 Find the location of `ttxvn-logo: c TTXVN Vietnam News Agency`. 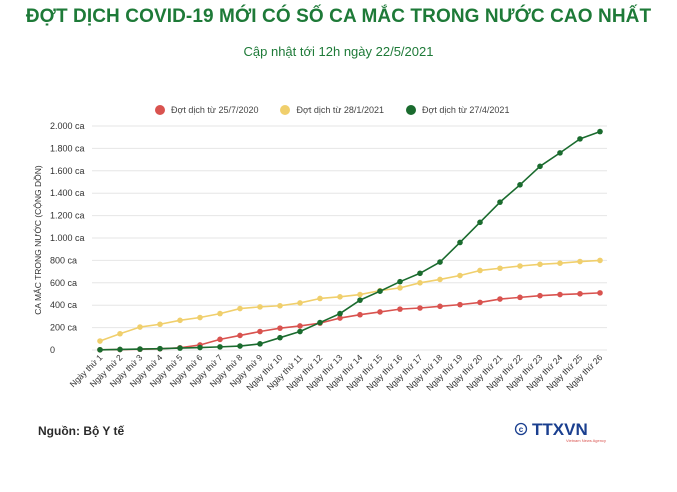

ttxvn-logo: c TTXVN Vietnam News Agency is located at coordinates (560, 431).